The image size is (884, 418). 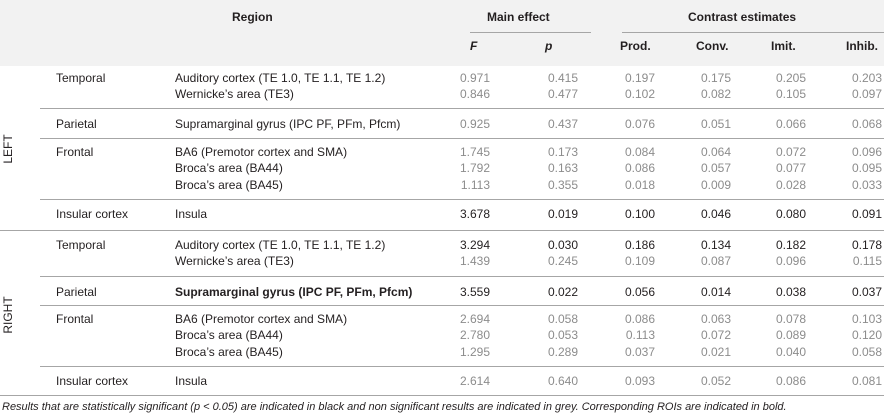 I want to click on group-left-frontal: Frontal, so click(x=75, y=152).